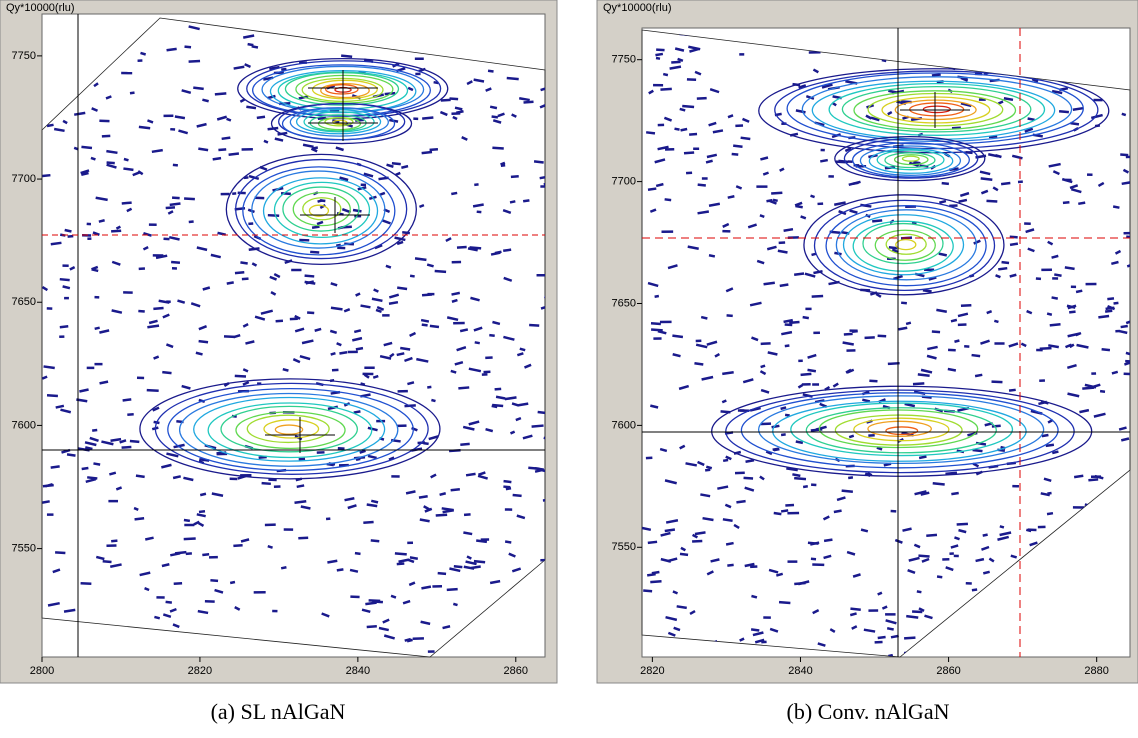  Describe the element at coordinates (948, 671) in the screenshot. I see `x-tick-label: 2860` at that location.